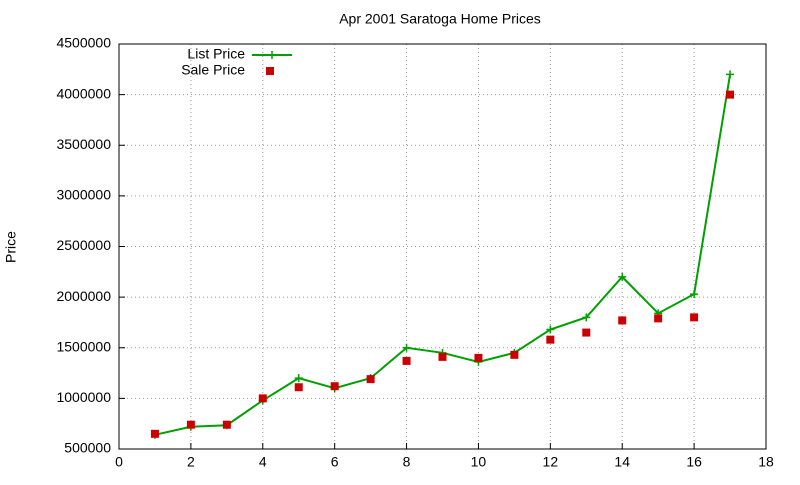 The width and height of the screenshot is (800, 485). What do you see at coordinates (694, 462) in the screenshot?
I see `x-tick-label: 16` at bounding box center [694, 462].